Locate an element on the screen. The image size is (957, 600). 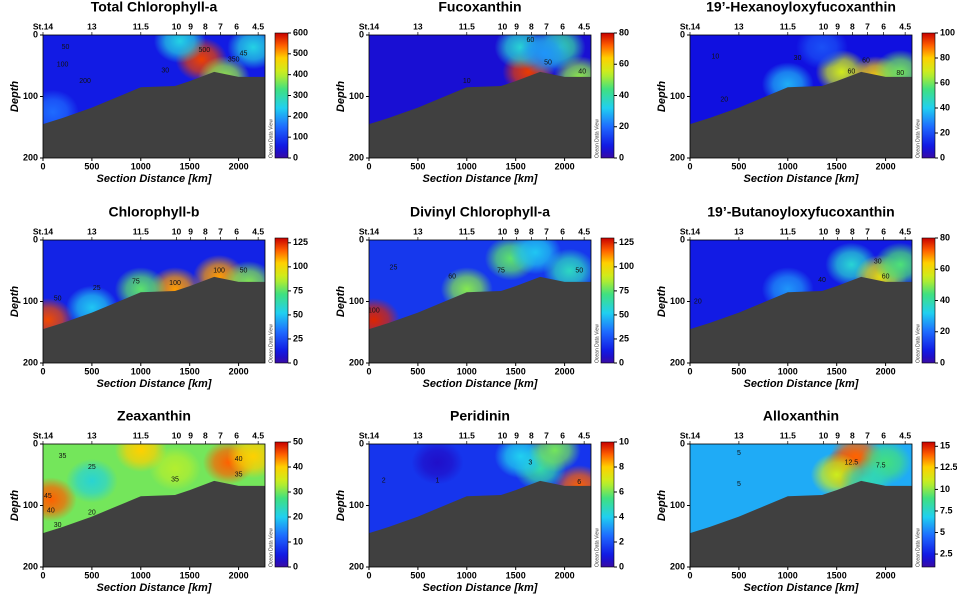
colorbar-tick-label: 75 is located at coordinates (624, 290).